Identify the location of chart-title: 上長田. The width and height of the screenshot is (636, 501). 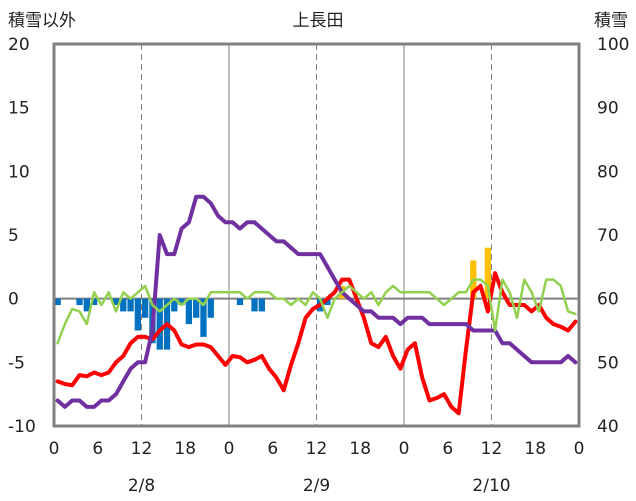
(318, 21).